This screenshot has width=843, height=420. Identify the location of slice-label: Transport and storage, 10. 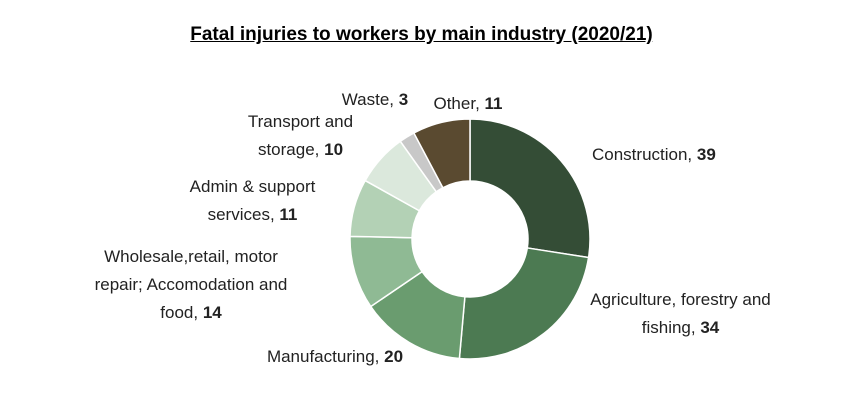
(300, 136).